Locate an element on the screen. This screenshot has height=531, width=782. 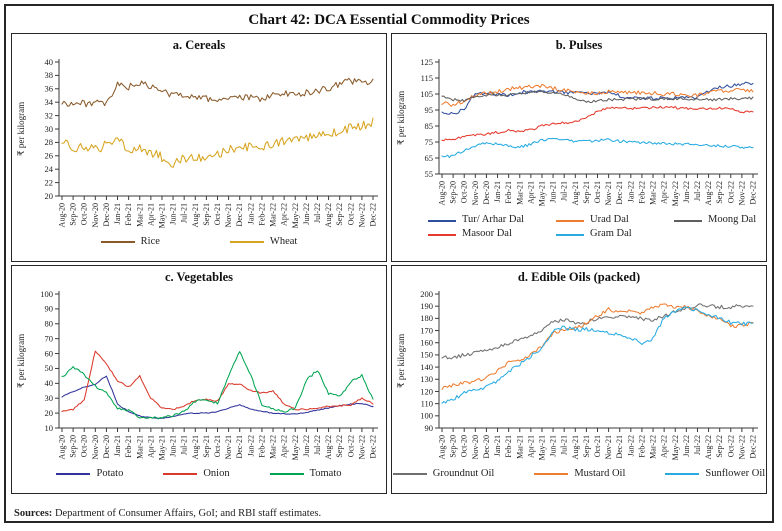
legend-label-tur-arhar-dal: Tur/ Arhar Dal is located at coordinates (493, 219).